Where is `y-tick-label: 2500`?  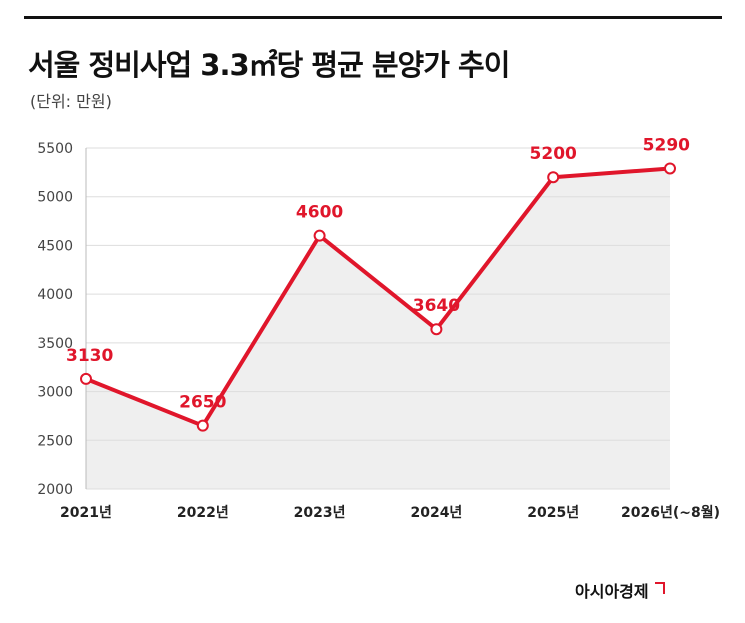
y-tick-label: 2500 is located at coordinates (55, 441).